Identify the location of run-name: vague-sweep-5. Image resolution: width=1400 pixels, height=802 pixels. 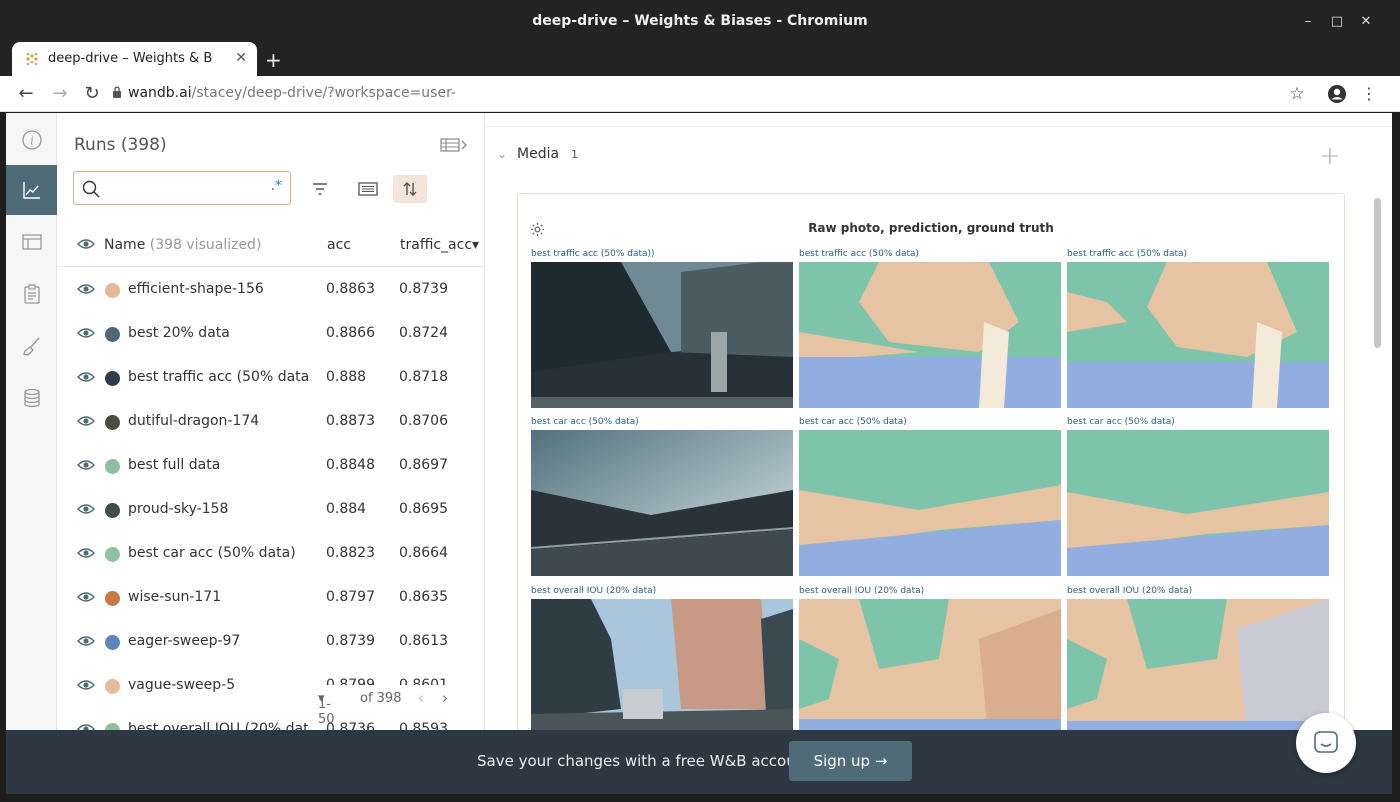
(182, 685).